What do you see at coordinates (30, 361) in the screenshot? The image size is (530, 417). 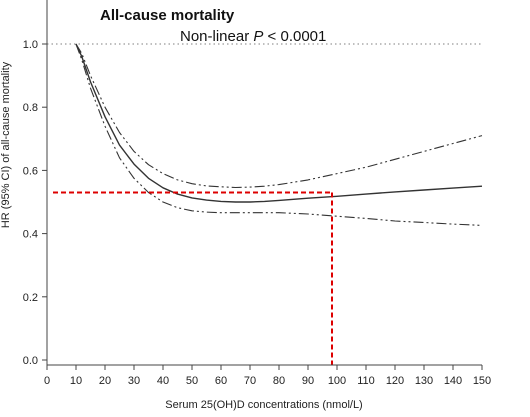 I see `y-tick-label: 0.0` at bounding box center [30, 361].